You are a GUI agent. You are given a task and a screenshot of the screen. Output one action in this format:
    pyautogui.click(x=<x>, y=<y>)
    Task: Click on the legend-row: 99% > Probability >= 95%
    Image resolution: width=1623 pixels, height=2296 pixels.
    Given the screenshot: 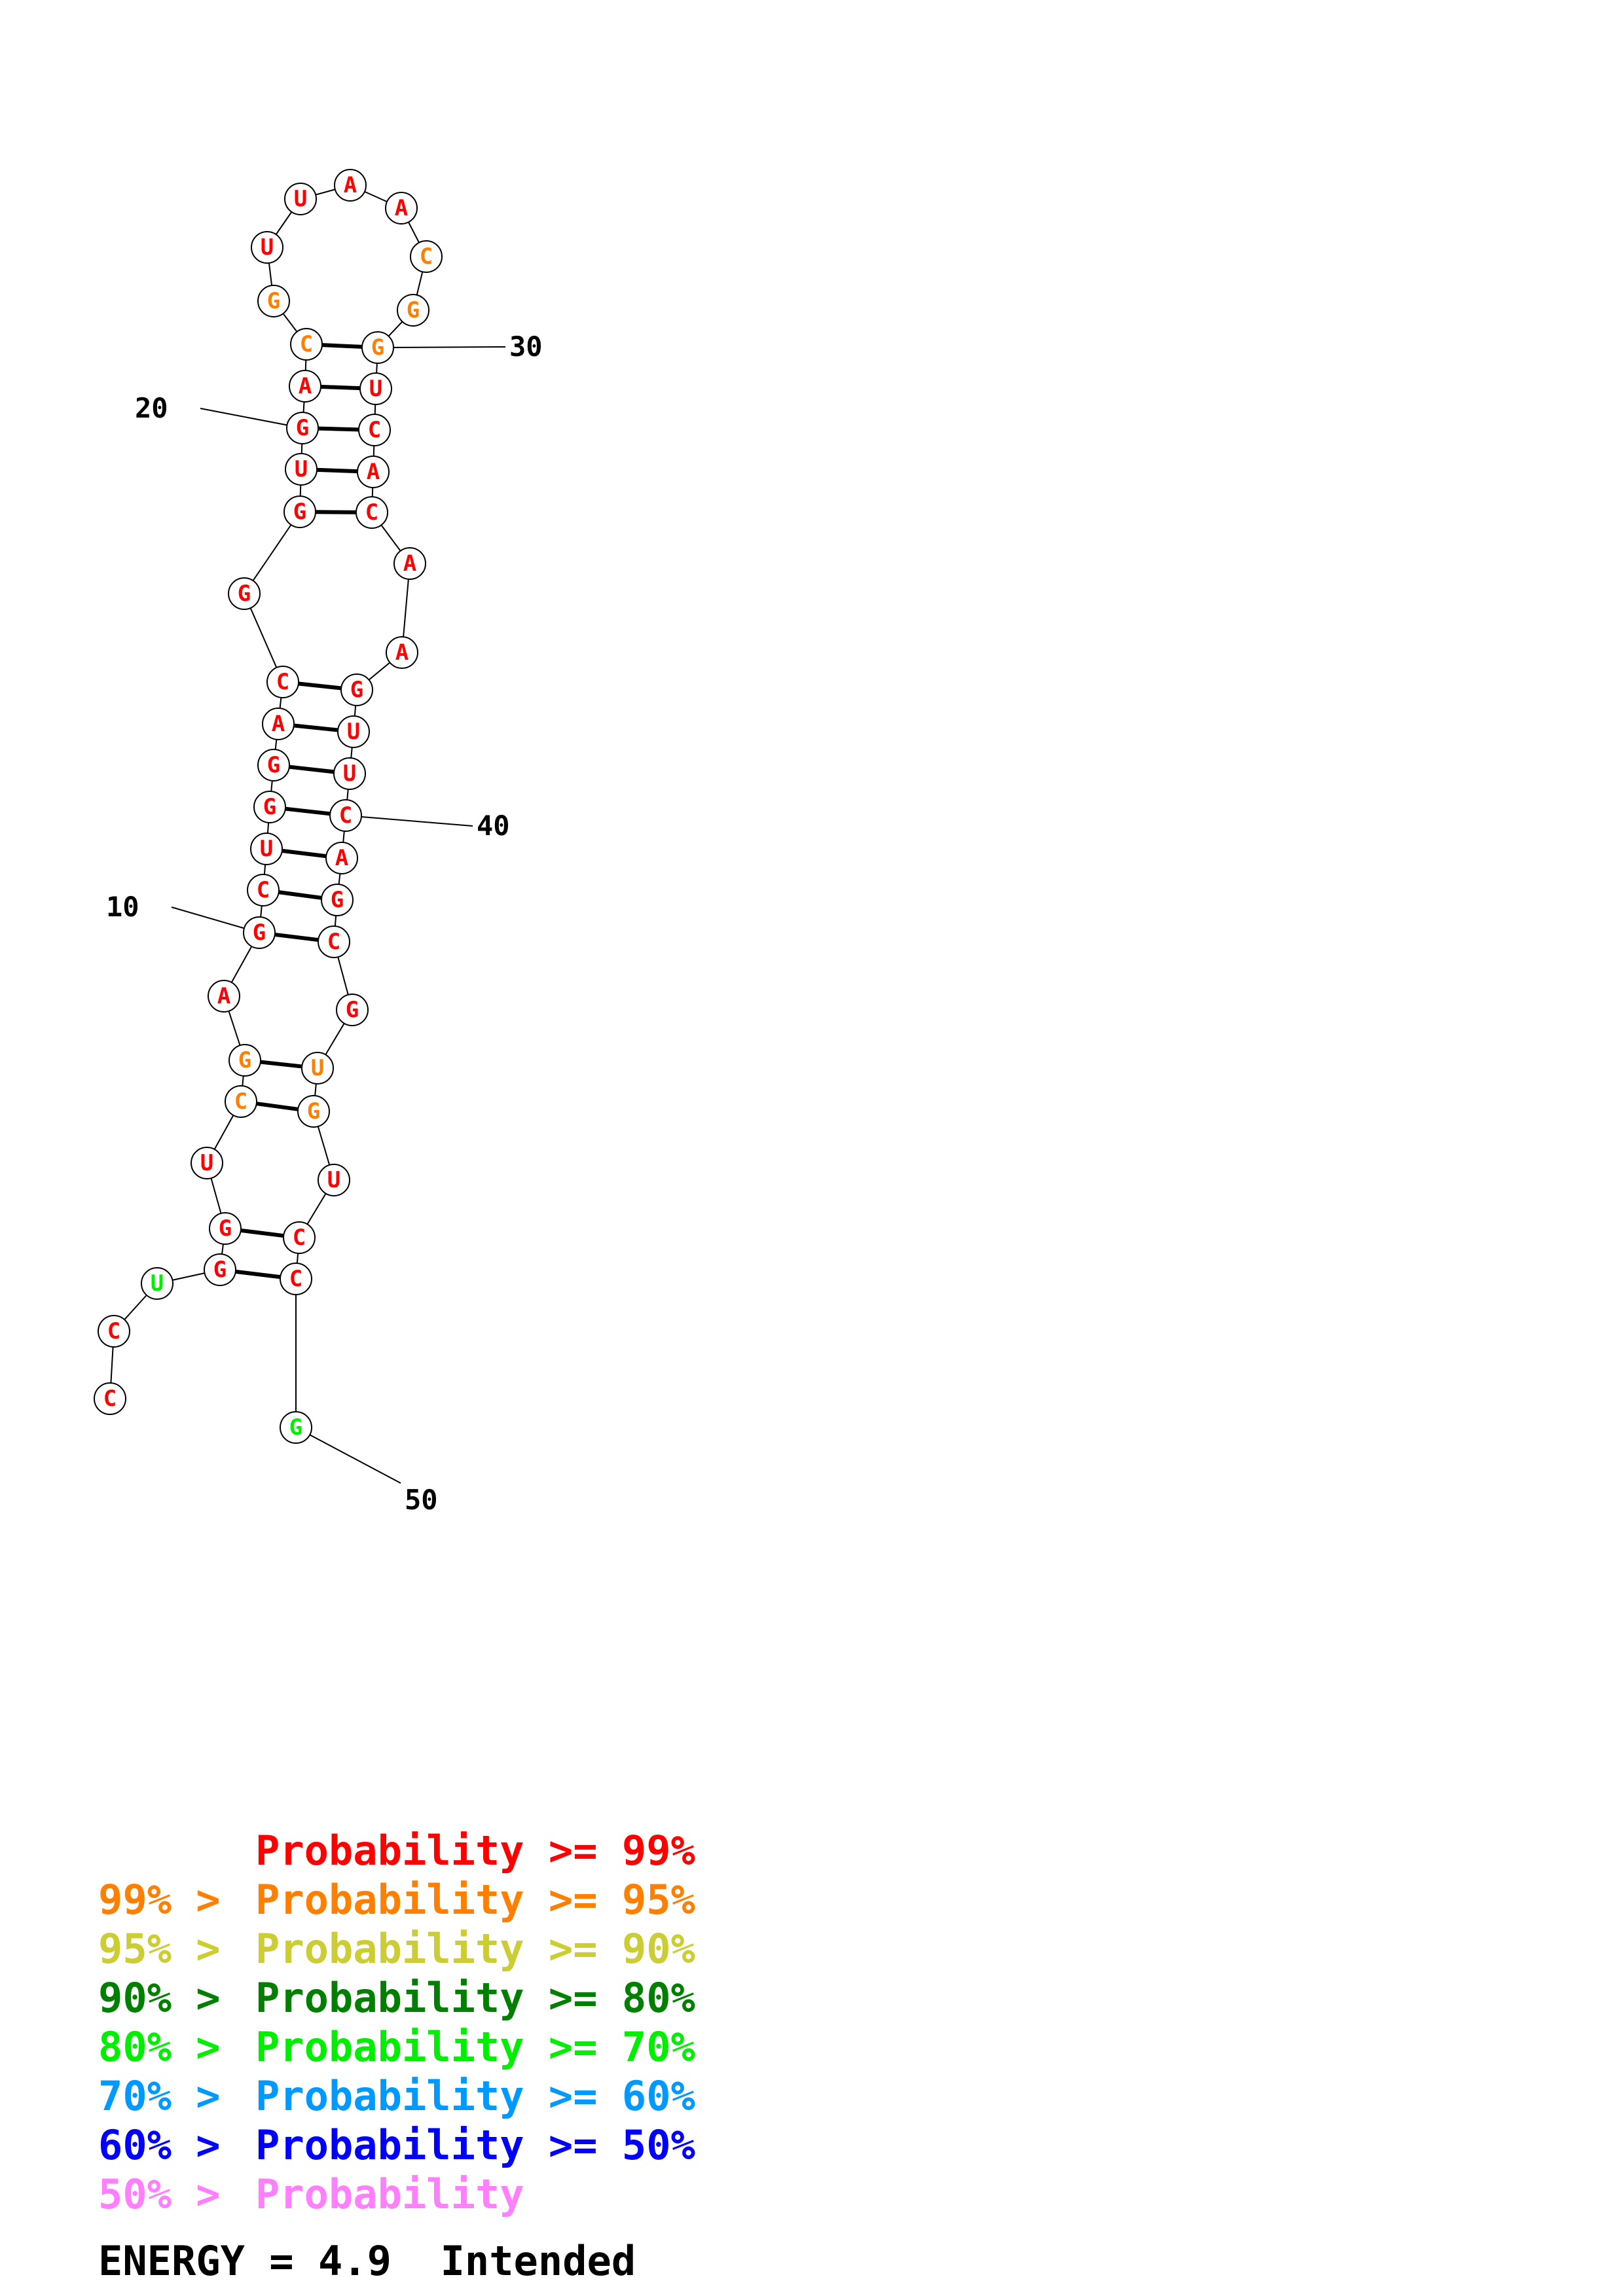 What is the action you would take?
    pyautogui.click(x=396, y=1899)
    